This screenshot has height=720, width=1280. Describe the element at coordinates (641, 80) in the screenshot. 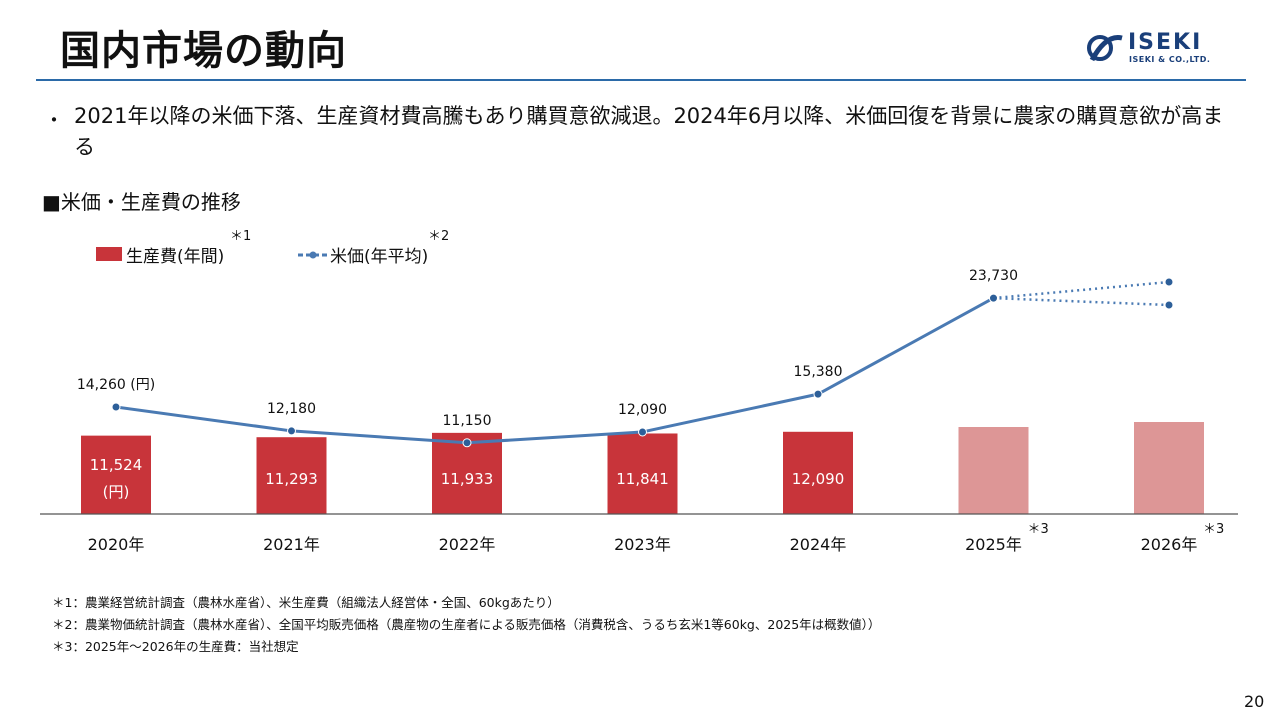

I see `title-divider` at that location.